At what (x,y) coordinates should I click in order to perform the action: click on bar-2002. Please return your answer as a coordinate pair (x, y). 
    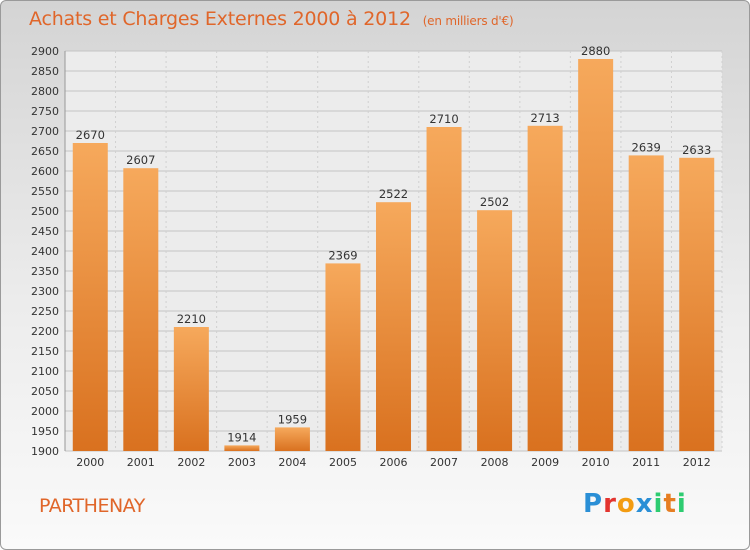
    Looking at the image, I should click on (191, 389).